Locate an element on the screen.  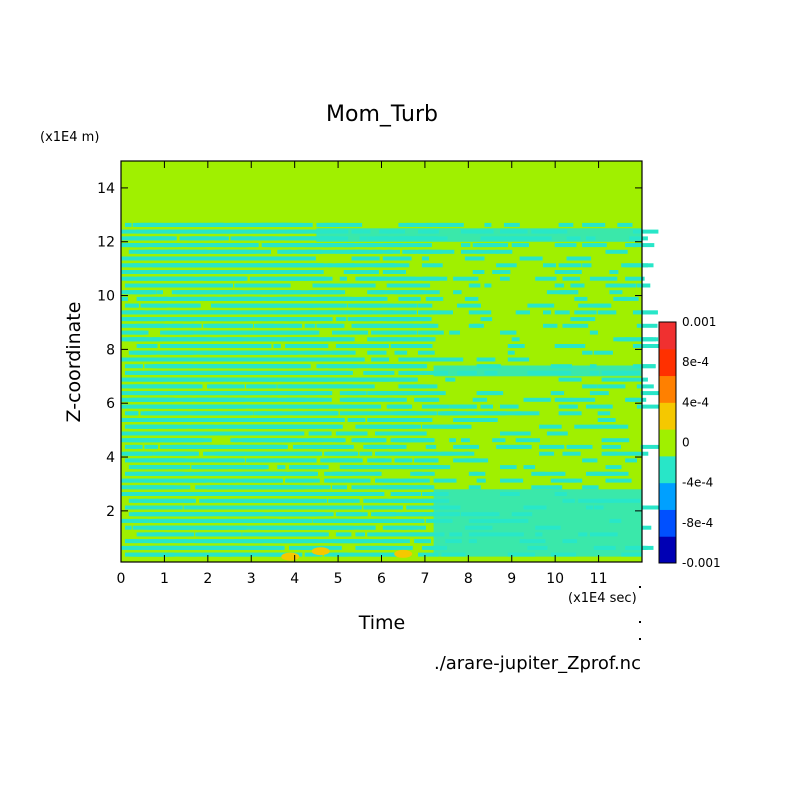
colorbar-frame is located at coordinates (667, 442).